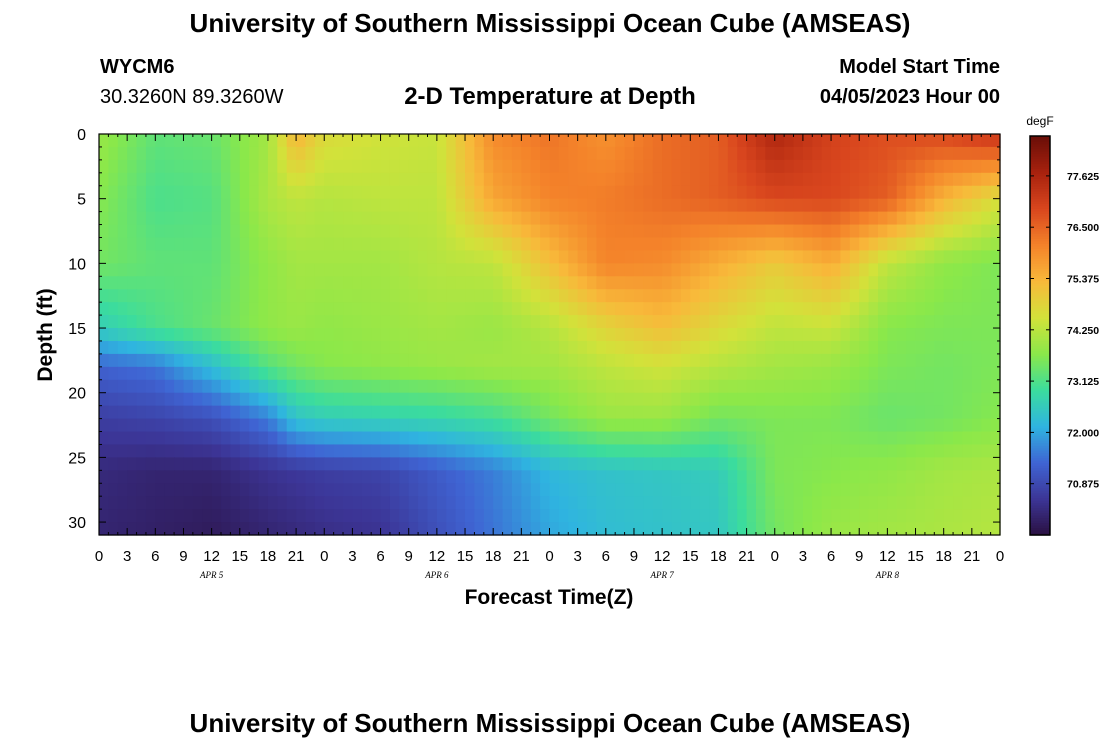 The width and height of the screenshot is (1100, 750). Describe the element at coordinates (549, 556) in the screenshot. I see `x-tick-label: 0` at that location.